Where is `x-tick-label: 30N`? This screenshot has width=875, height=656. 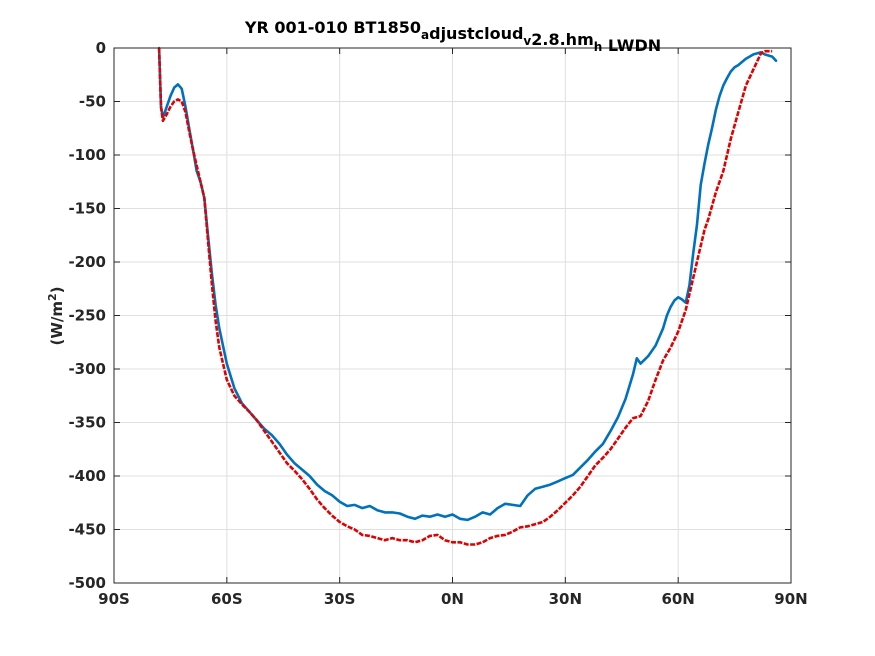 x-tick-label: 30N is located at coordinates (565, 599).